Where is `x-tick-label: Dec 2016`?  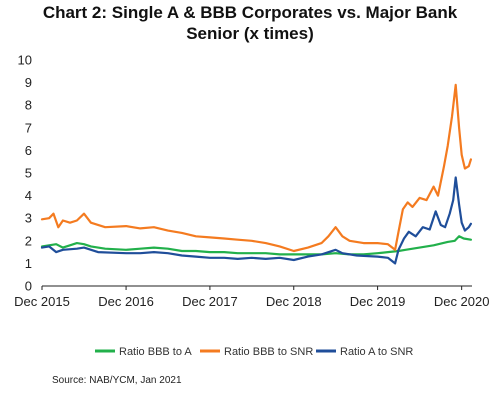
x-tick-label: Dec 2016 is located at coordinates (126, 301).